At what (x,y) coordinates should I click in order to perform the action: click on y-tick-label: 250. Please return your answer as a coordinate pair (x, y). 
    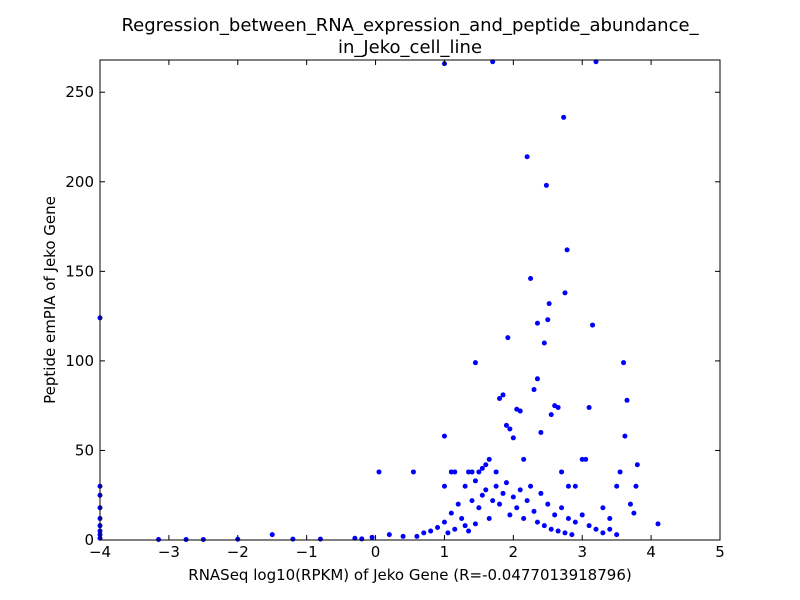
    Looking at the image, I should click on (79, 92).